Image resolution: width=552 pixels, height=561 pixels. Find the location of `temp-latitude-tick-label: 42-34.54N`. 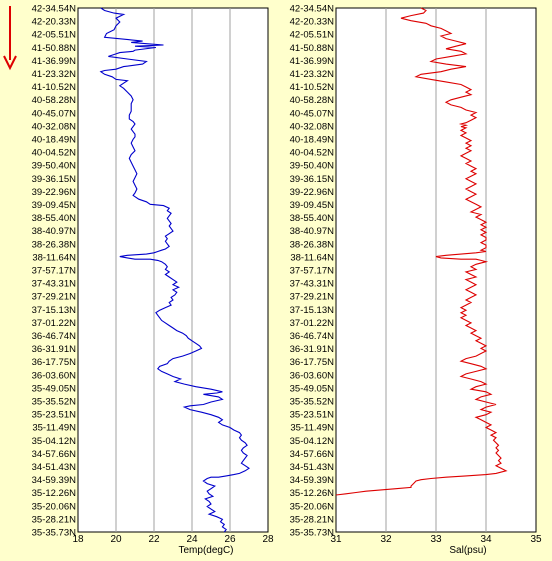

temp-latitude-tick-label: 42-34.54N is located at coordinates (54, 9).